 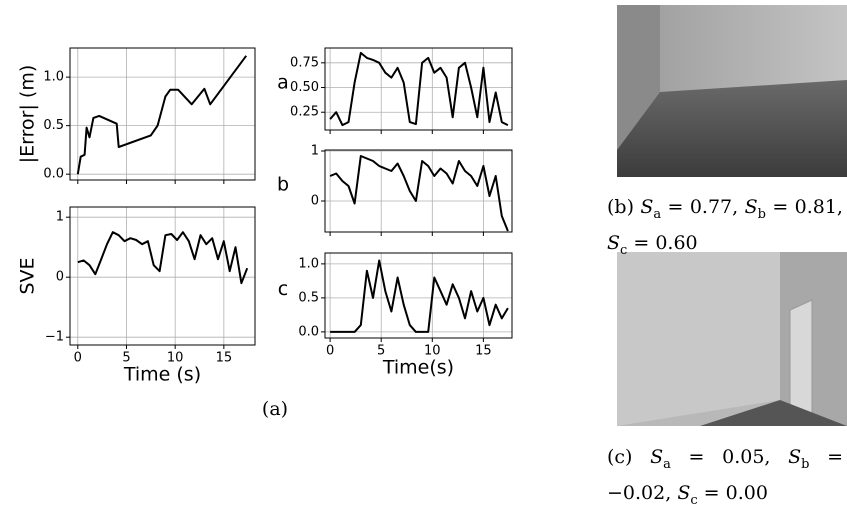 I want to click on chart: 0.25 0.50 0.75a, so click(x=395, y=90).